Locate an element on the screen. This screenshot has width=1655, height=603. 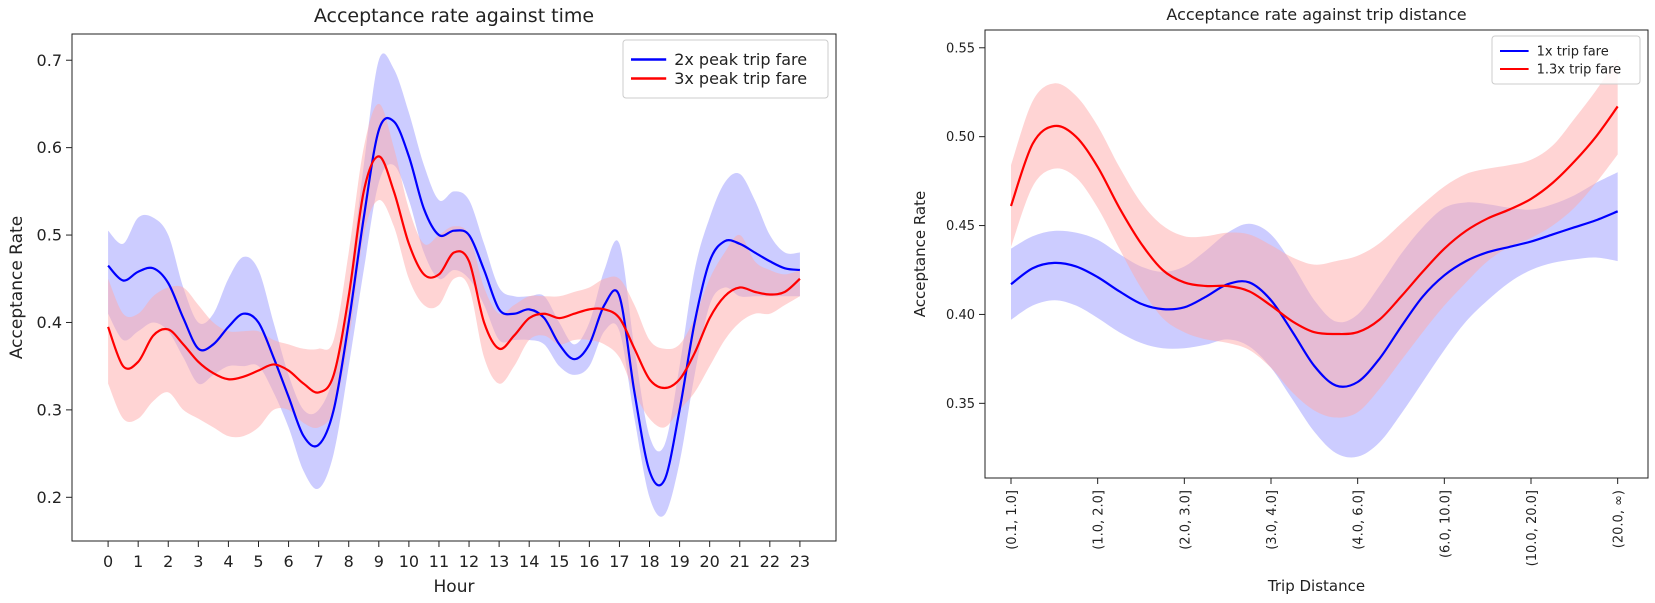
distance-chart-line-1-3x is located at coordinates (1314, 220).